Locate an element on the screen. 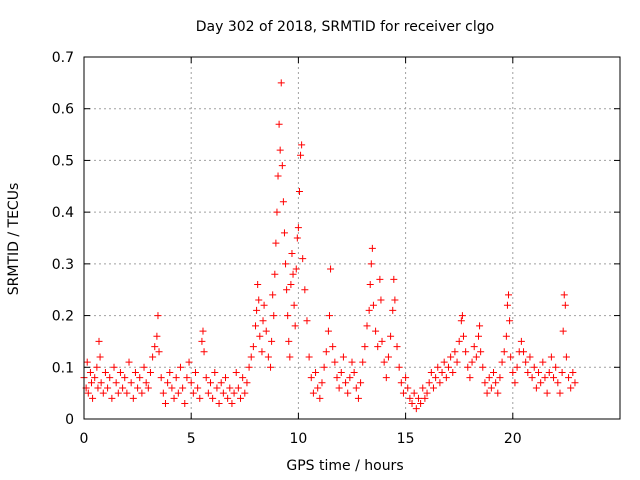 The height and width of the screenshot is (480, 640). y-tick-label: 0.7 is located at coordinates (63, 58).